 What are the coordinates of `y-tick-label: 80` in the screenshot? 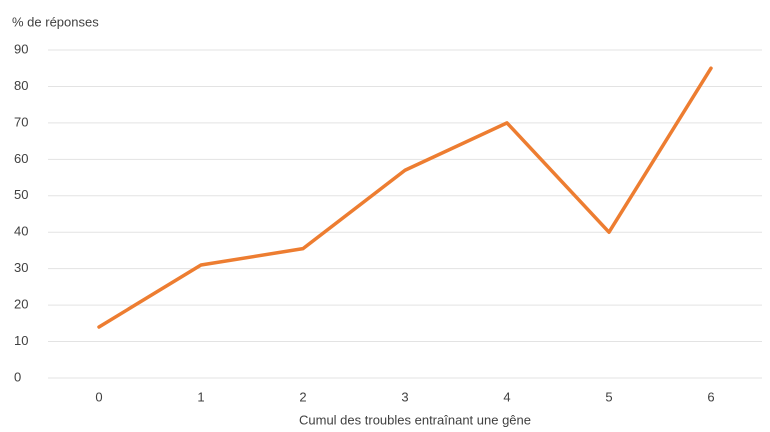 It's located at (21, 85).